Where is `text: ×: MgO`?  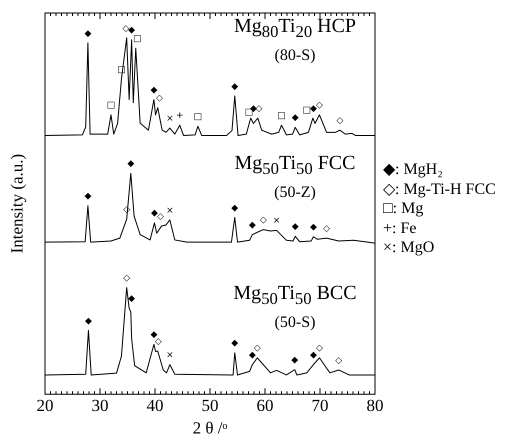 text: ×: MgO is located at coordinates (409, 248).